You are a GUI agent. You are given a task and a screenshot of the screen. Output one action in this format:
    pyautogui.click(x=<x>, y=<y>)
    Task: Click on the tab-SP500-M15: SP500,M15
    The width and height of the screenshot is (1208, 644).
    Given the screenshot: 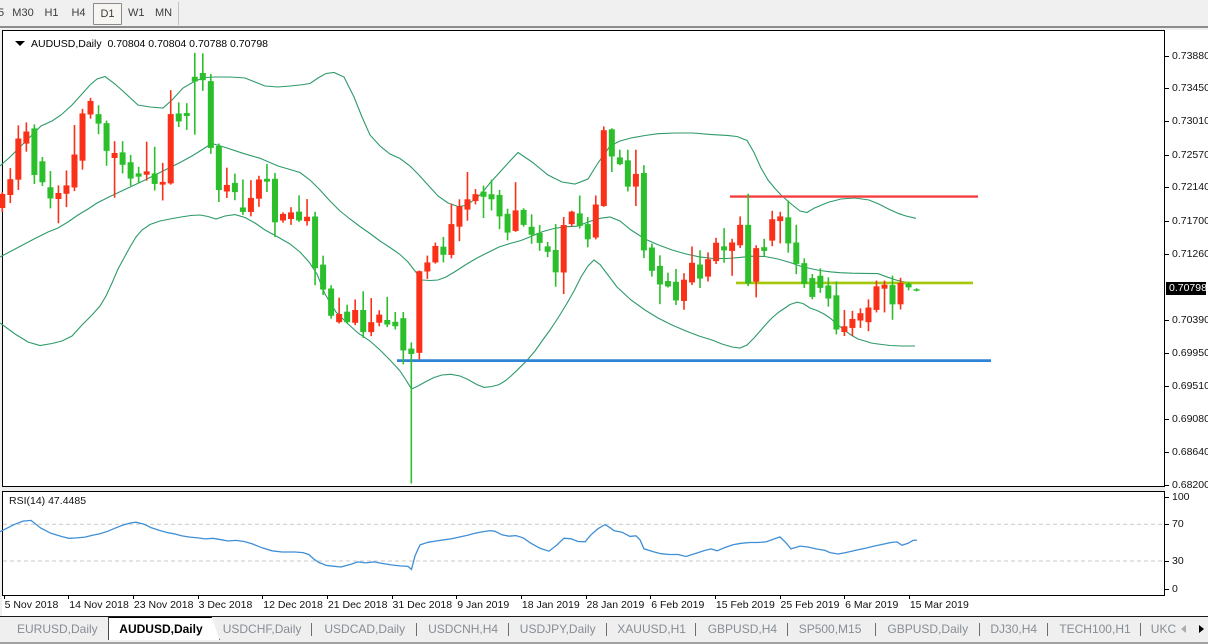 What is the action you would take?
    pyautogui.click(x=830, y=629)
    